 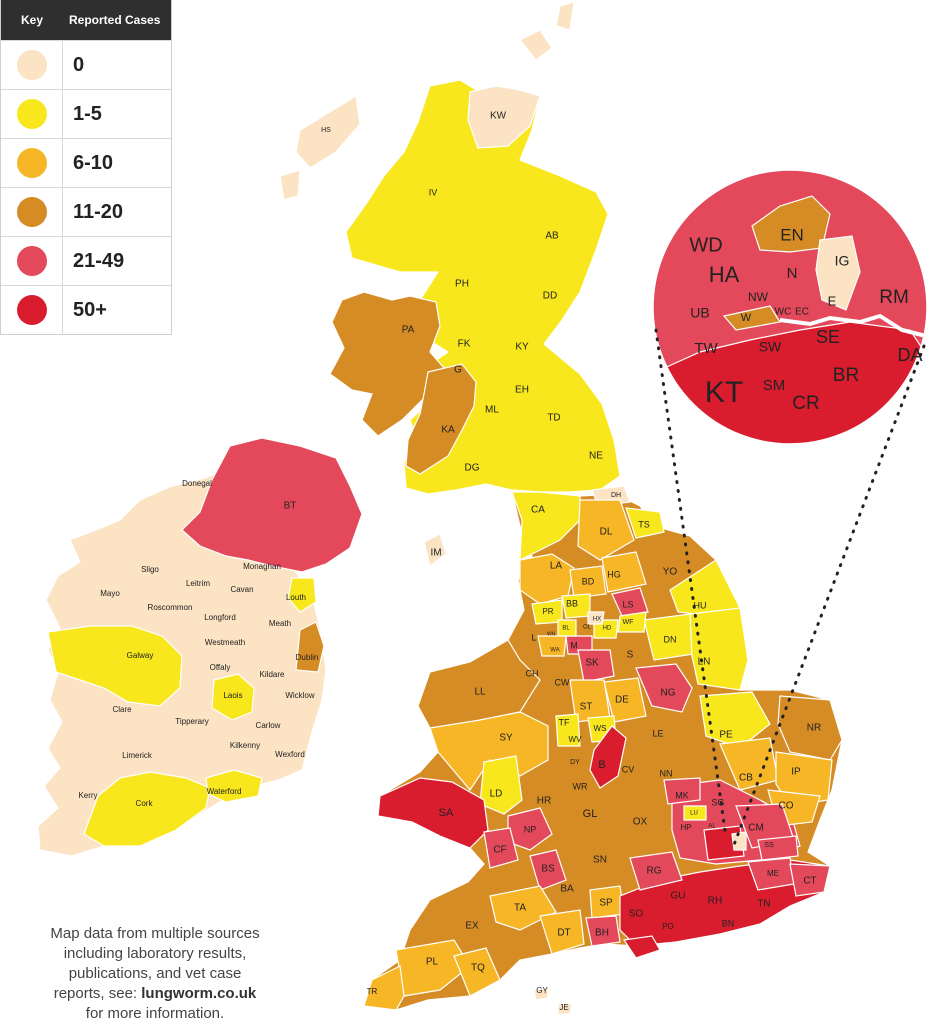 What do you see at coordinates (541, 994) in the screenshot?
I see `region-gy` at bounding box center [541, 994].